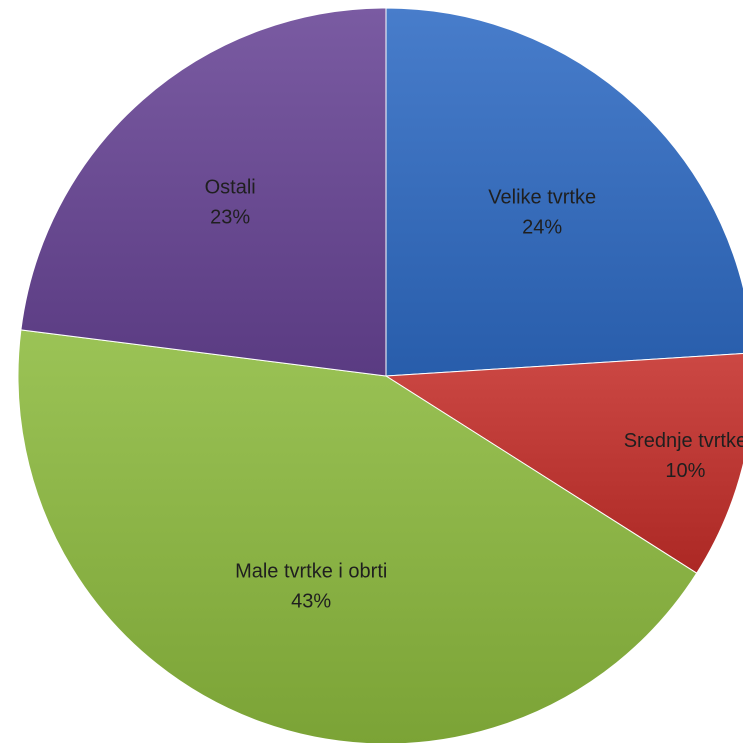 This screenshot has width=743, height=743. What do you see at coordinates (685, 471) in the screenshot?
I see `slice-percent-label: 10%` at bounding box center [685, 471].